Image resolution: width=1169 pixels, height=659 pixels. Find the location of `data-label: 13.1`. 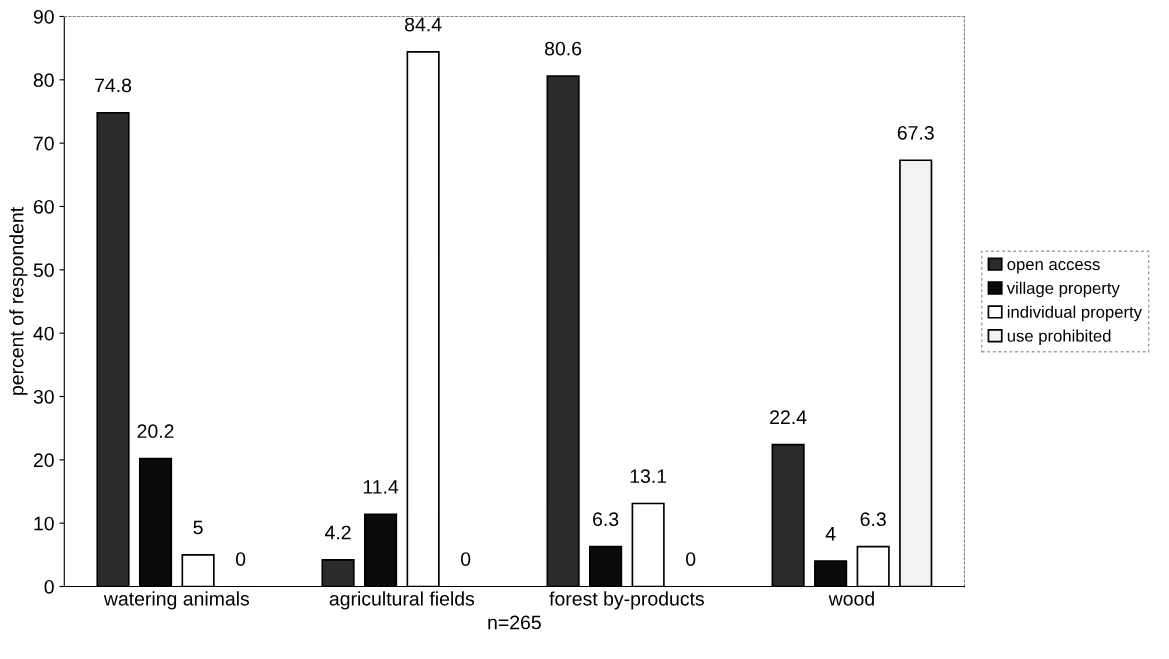

data-label: 13.1 is located at coordinates (648, 476).